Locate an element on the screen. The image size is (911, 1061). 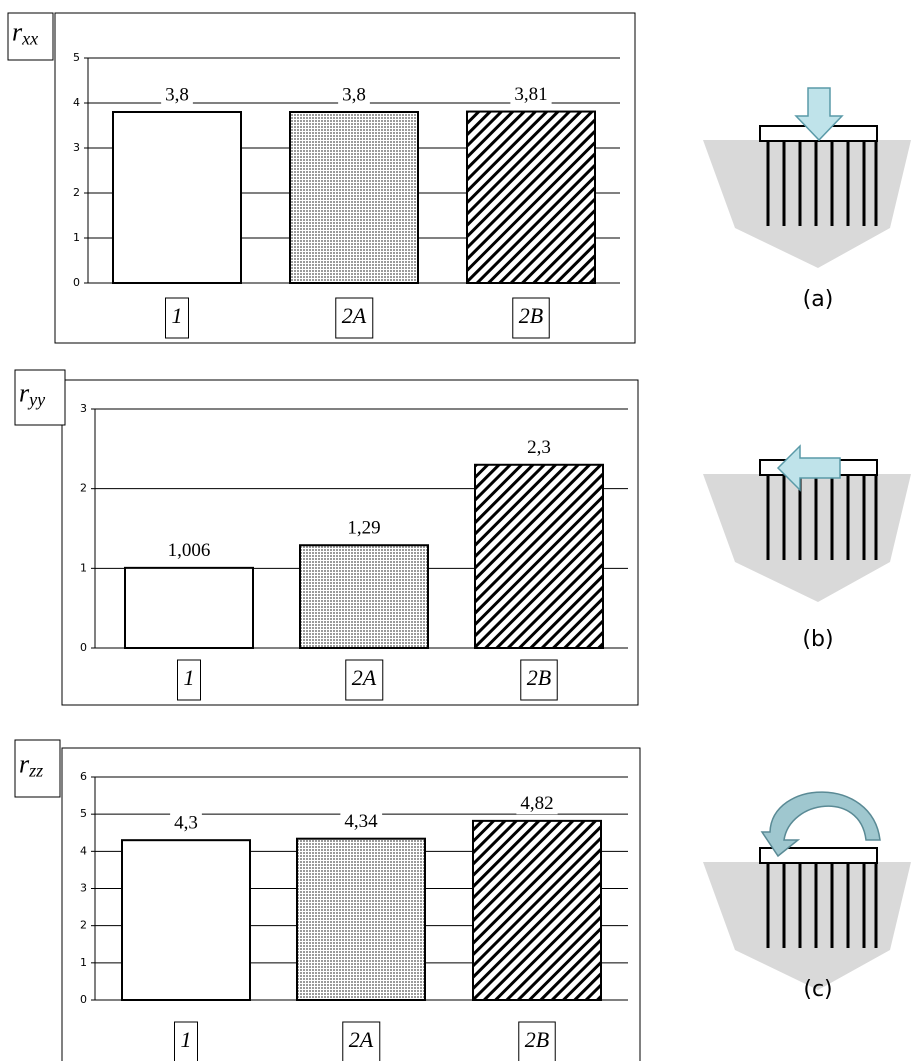
y-label: ryy is located at coordinates (32, 393).